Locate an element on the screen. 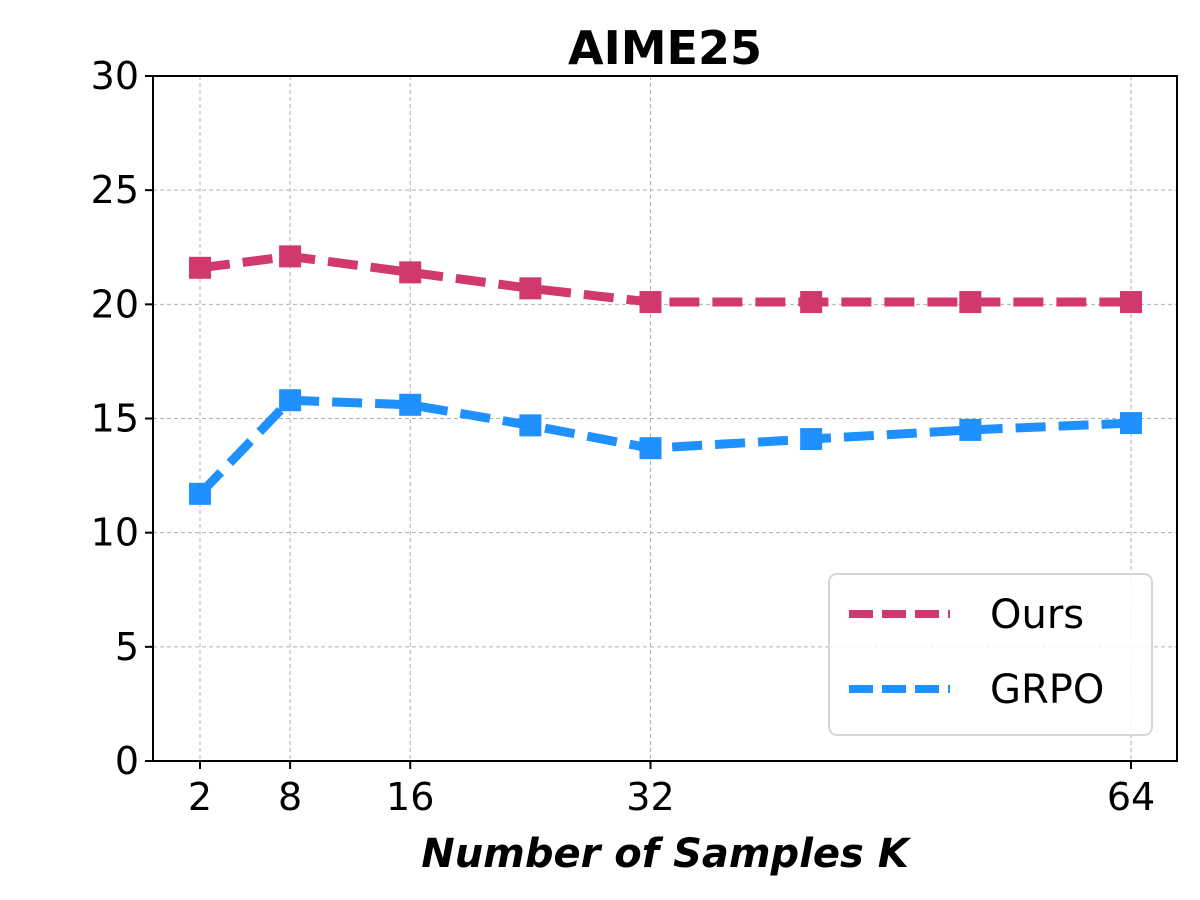  series-grpo is located at coordinates (665, 447).